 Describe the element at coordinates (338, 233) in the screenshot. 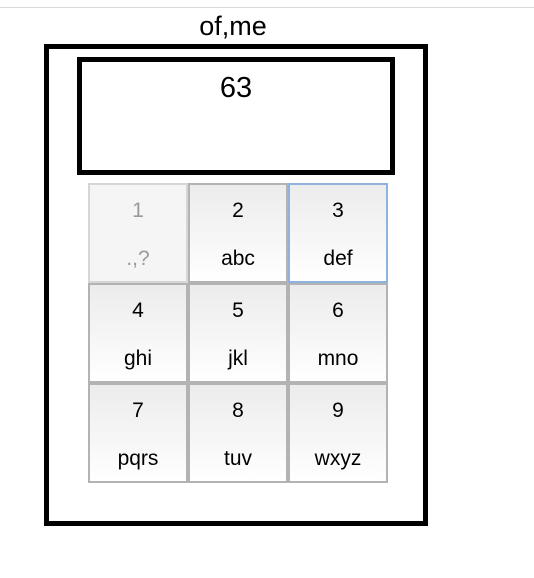

I see `key-3: 3 def` at that location.